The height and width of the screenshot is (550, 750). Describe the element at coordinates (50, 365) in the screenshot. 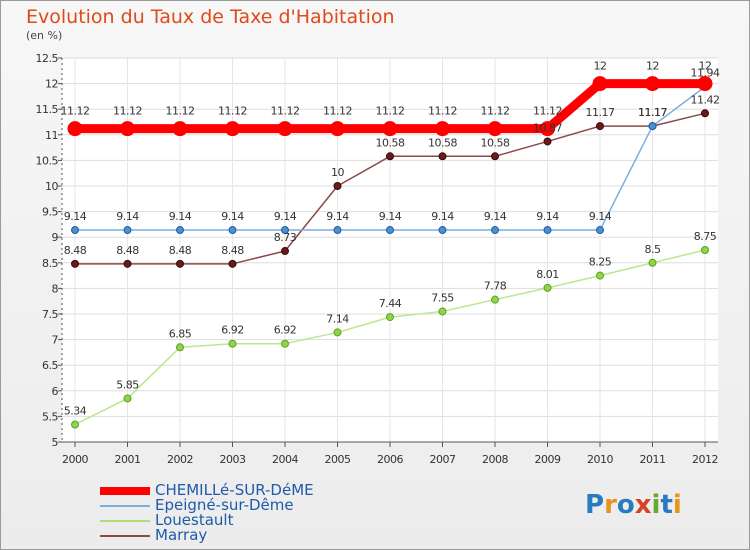

I see `y-tick-label: 6.5` at that location.